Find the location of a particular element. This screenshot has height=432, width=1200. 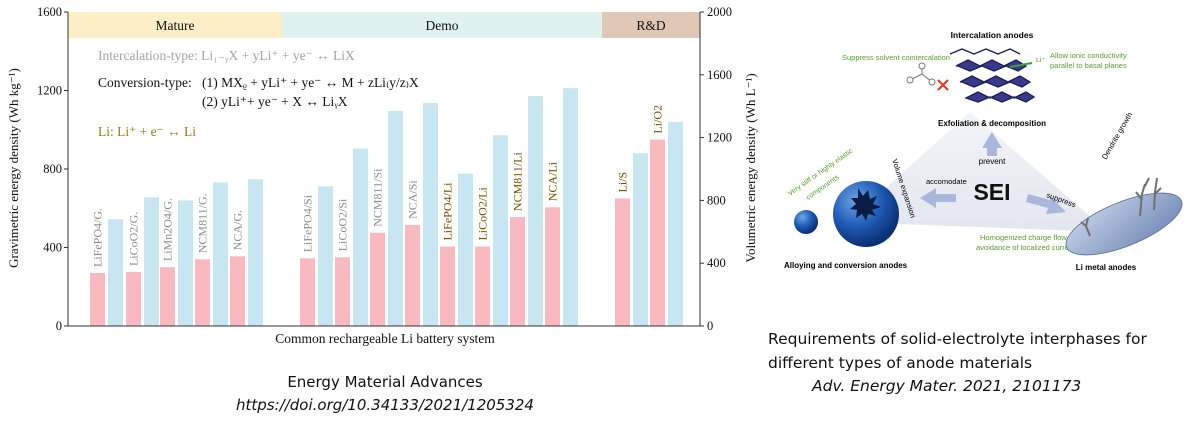

group-band-mature is located at coordinates (175, 25).